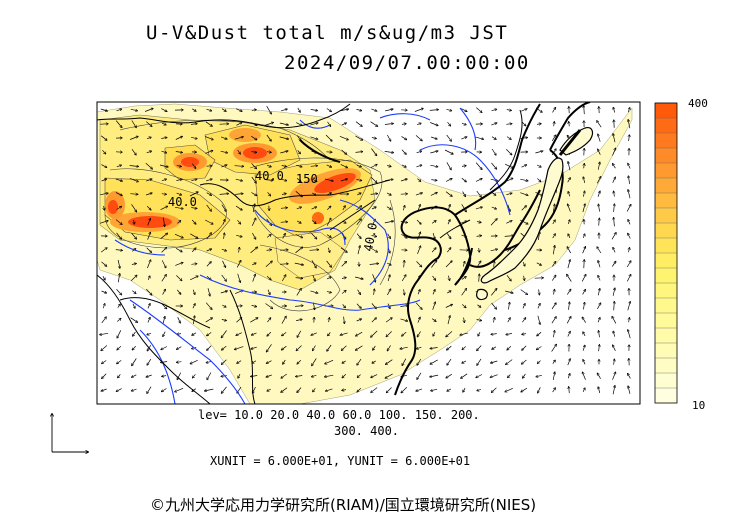 The height and width of the screenshot is (532, 752). What do you see at coordinates (307, 179) in the screenshot?
I see `contour-label: 150` at bounding box center [307, 179].